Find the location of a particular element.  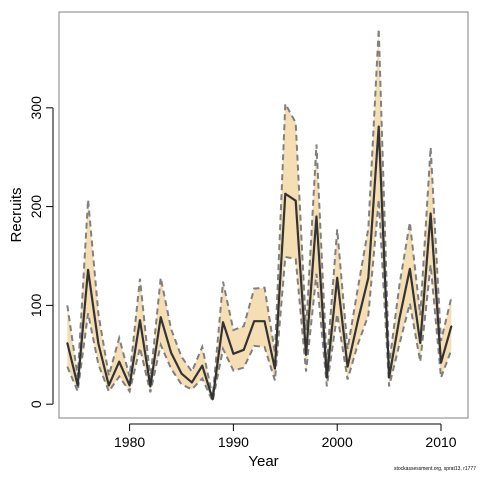

x-tick-label: 1990 is located at coordinates (233, 442).